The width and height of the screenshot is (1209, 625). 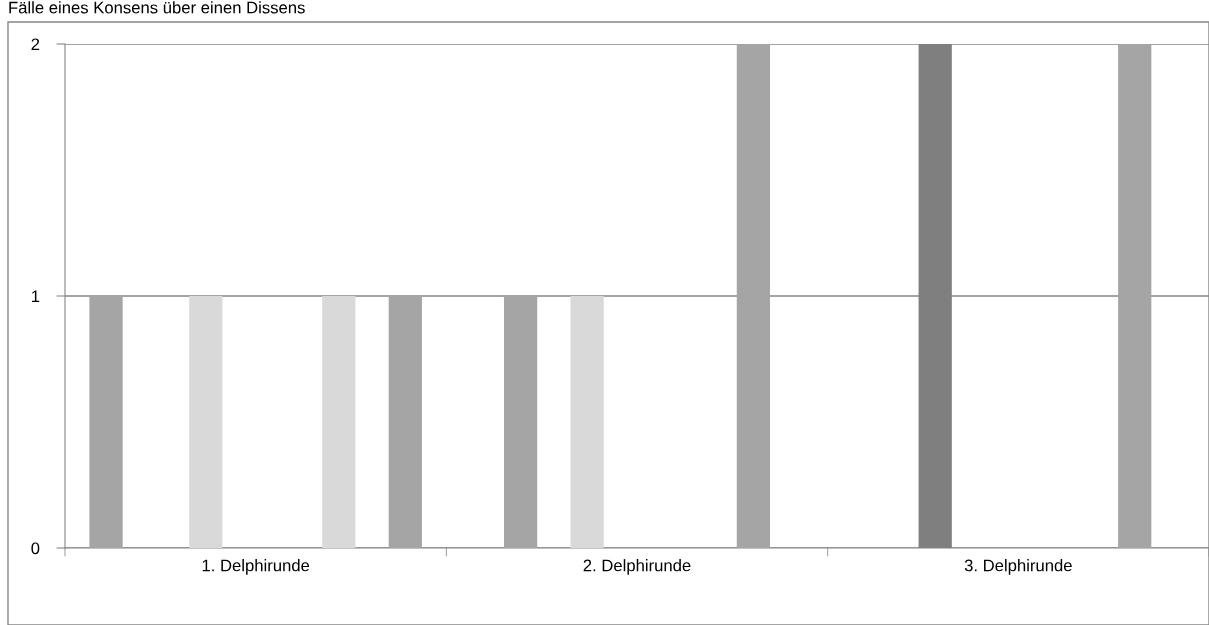 I want to click on x-tick-label: 3. Delphirunde, so click(x=1018, y=567).